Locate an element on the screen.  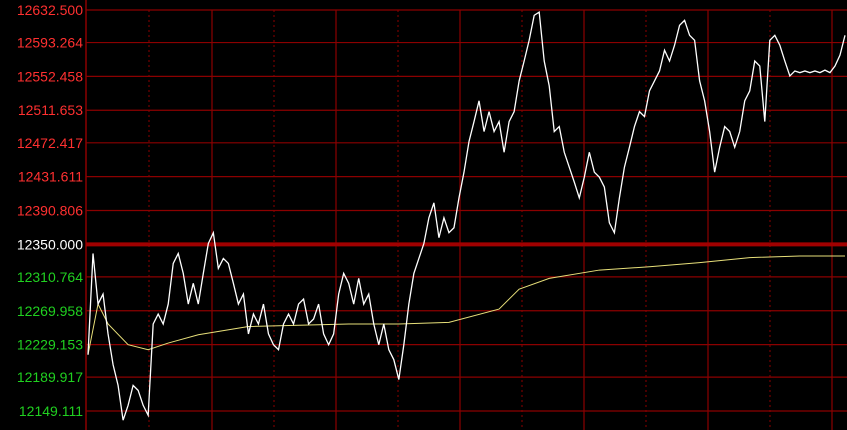
y-tick-label: 12511.653 is located at coordinates (50, 110).